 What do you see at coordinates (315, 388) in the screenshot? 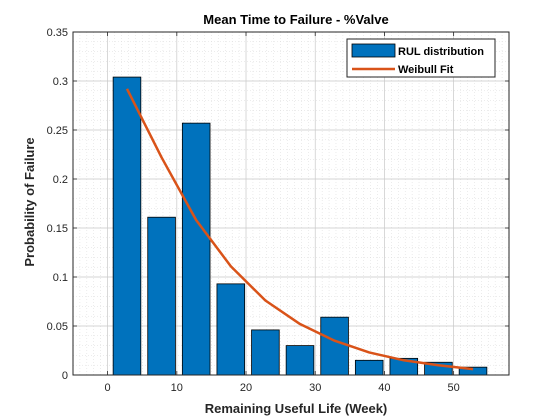
I see `x-tick-label: 30` at bounding box center [315, 388].